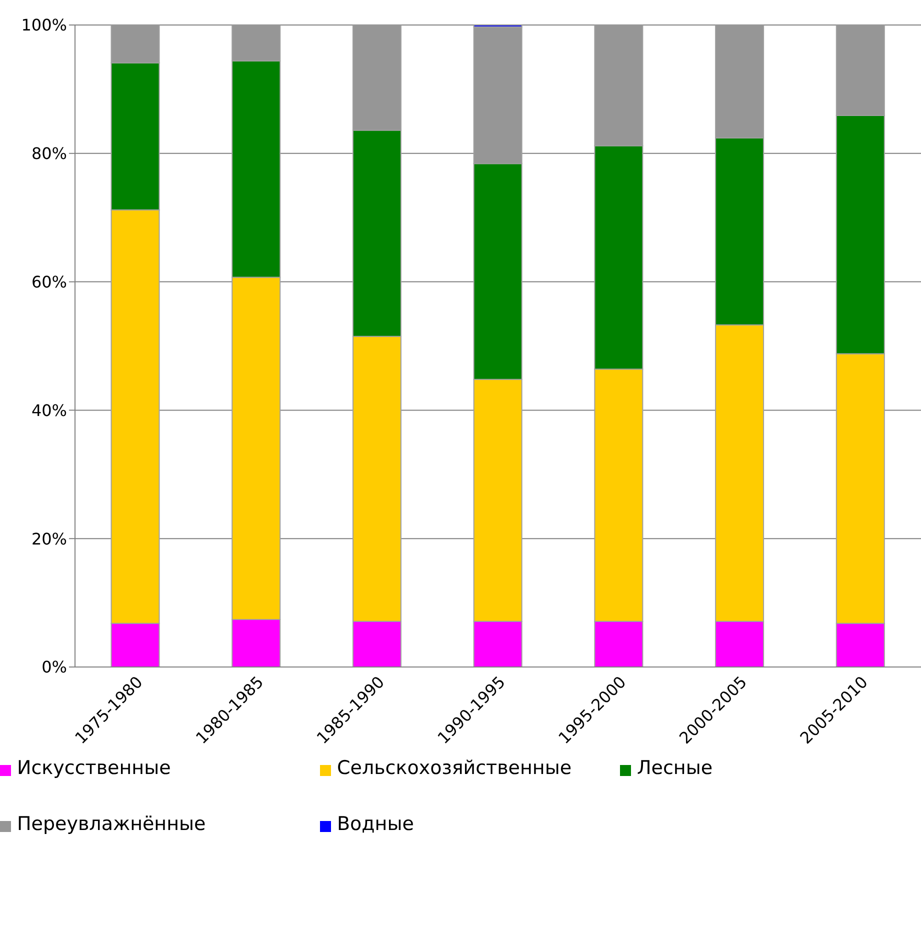 This screenshot has width=921, height=927. I want to click on y-tick-label: 20%, so click(49, 538).